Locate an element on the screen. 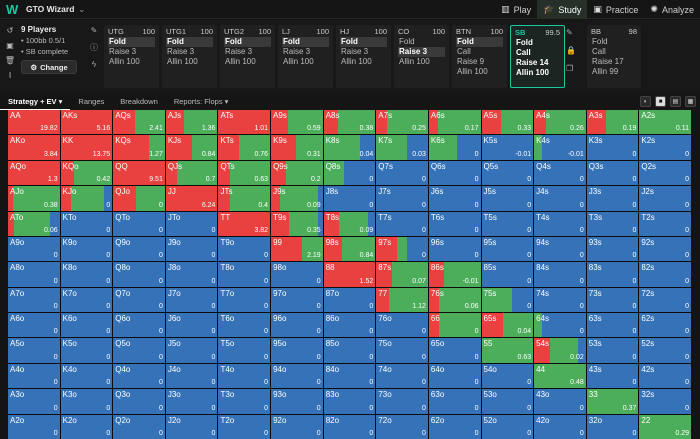 The width and height of the screenshot is (700, 439). hand-cell: A5o 0 is located at coordinates (34, 350).